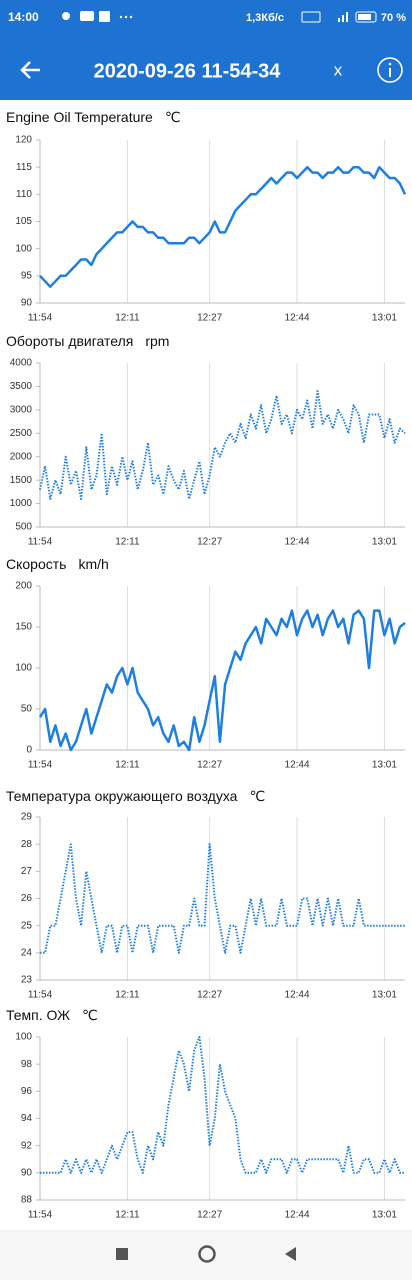 The image size is (412, 1285). I want to click on y-tick-label: 3000, so click(21, 409).